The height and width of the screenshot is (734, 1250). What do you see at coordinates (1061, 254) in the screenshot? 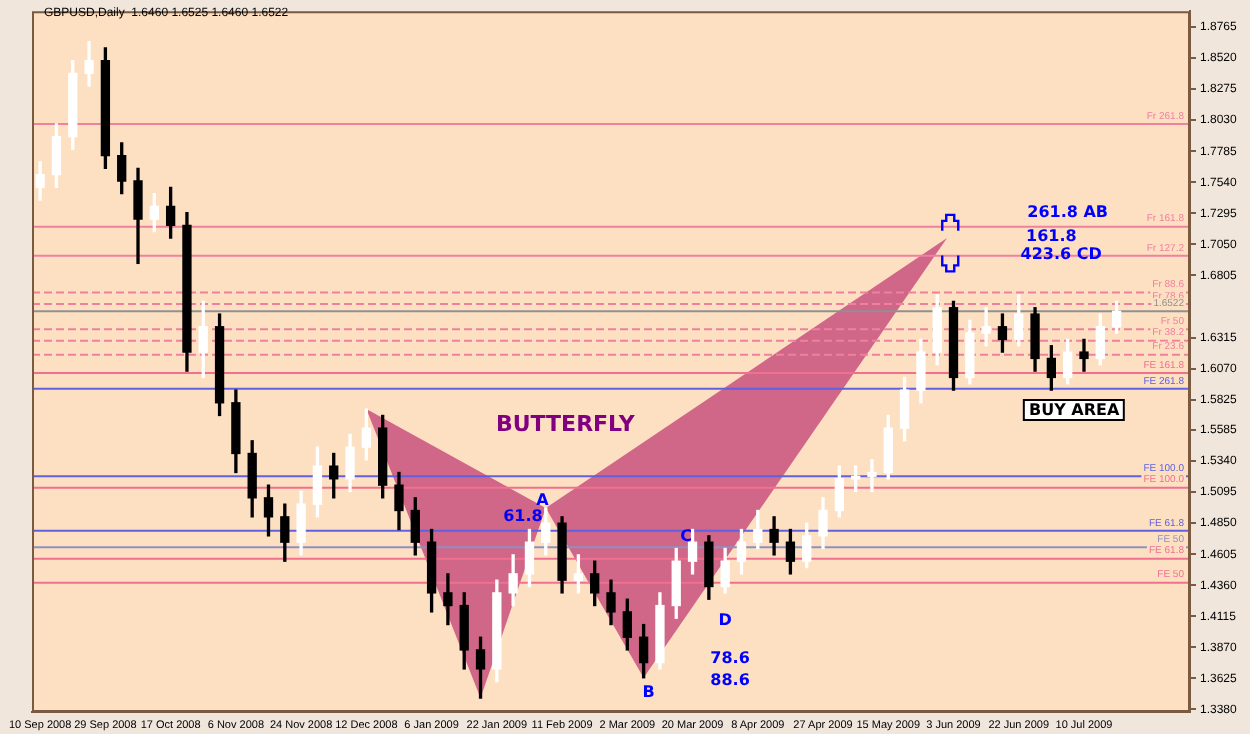
I see `annotation: 423.6 CD` at bounding box center [1061, 254].